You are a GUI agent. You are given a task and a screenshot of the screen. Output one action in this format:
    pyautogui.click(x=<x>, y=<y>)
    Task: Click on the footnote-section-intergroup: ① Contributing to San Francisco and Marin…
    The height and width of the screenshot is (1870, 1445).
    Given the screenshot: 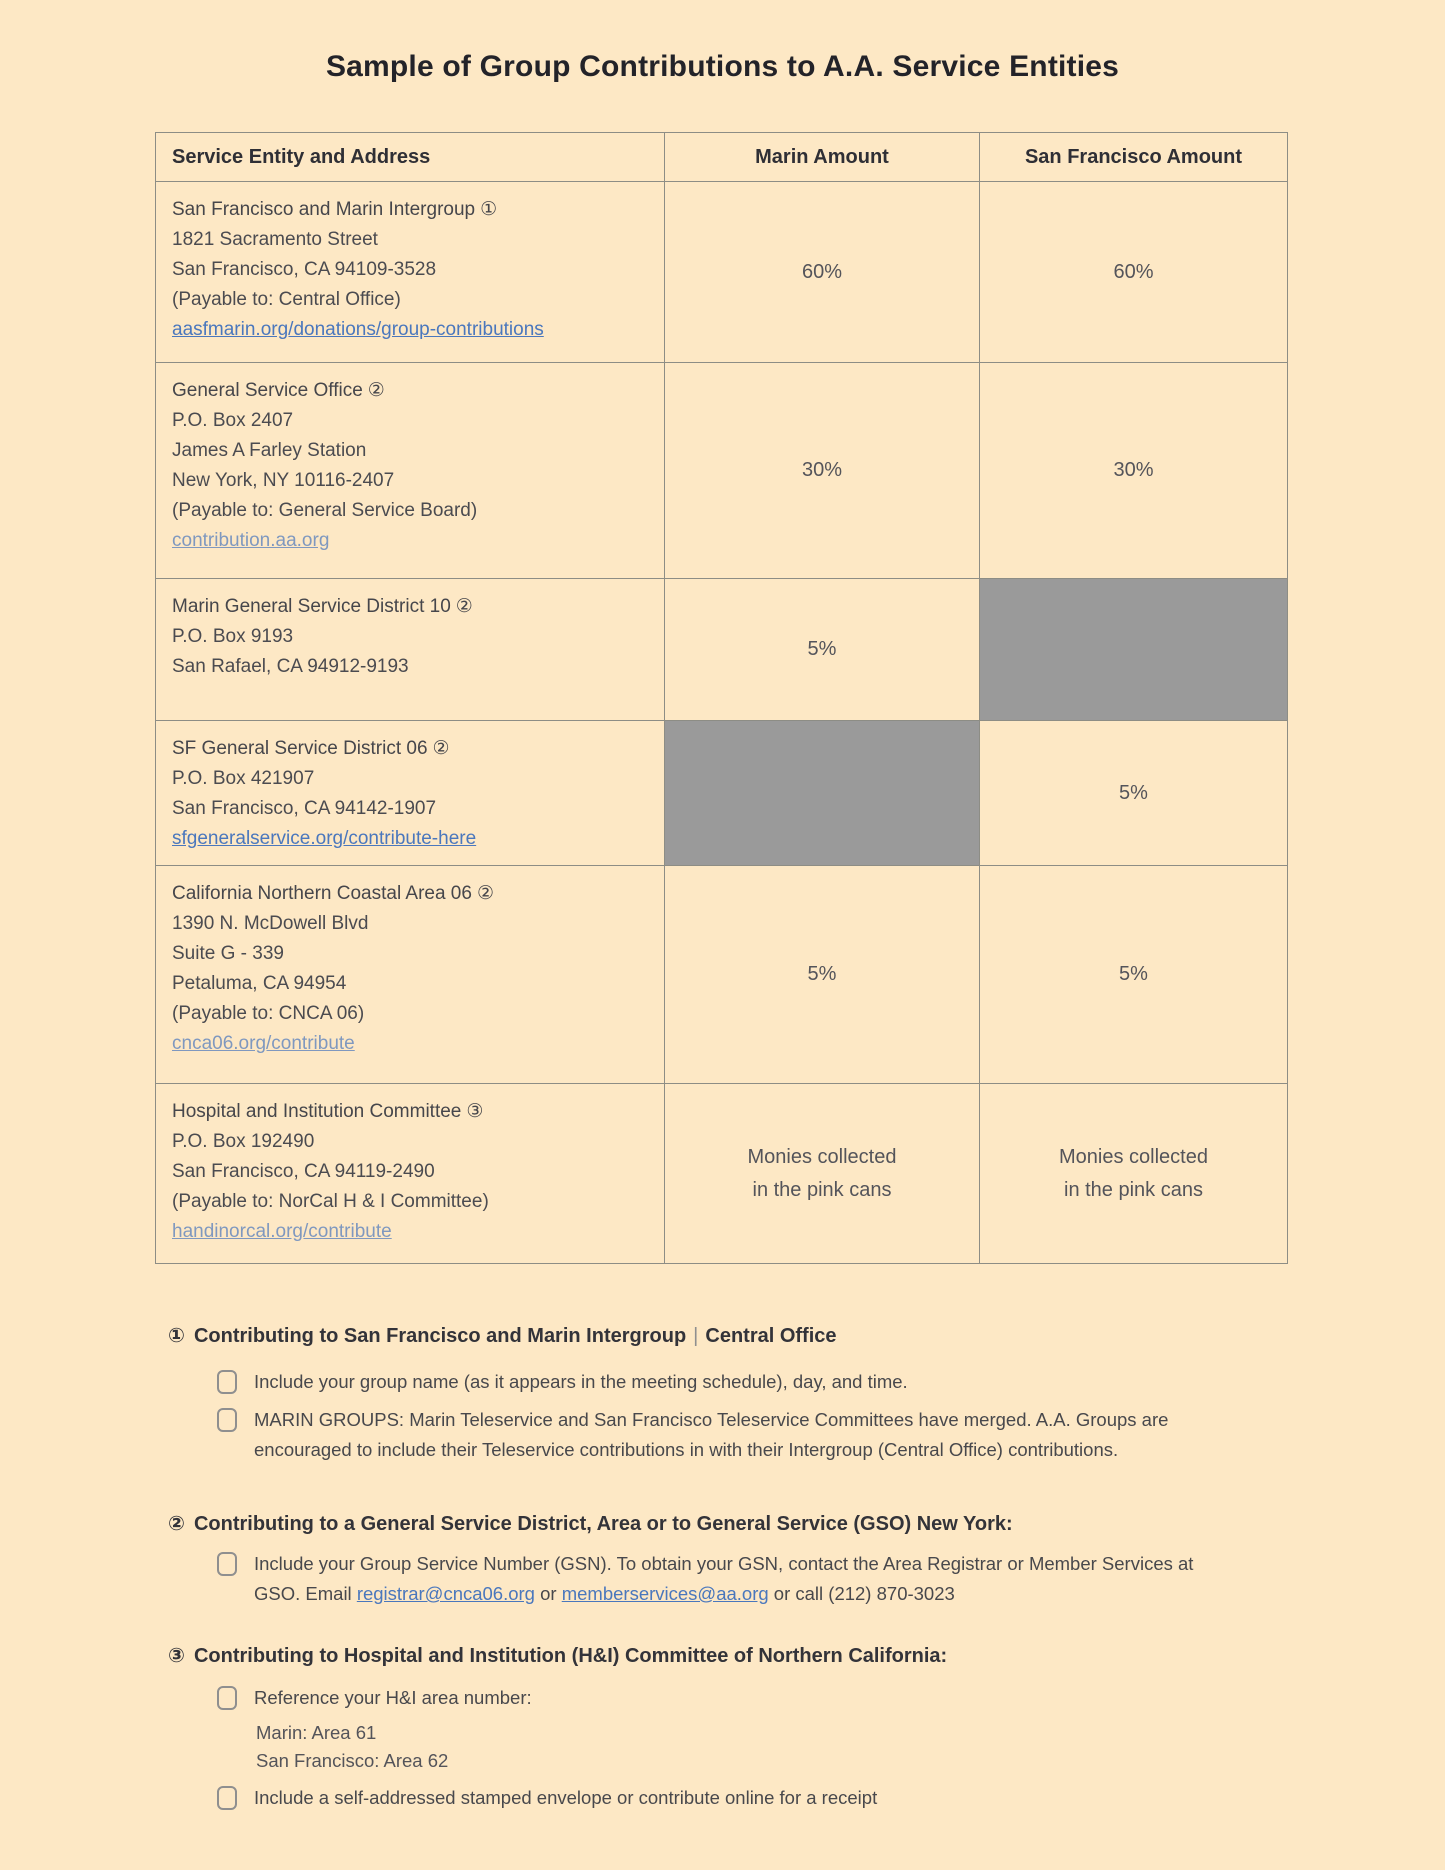 What is the action you would take?
    pyautogui.click(x=735, y=1393)
    